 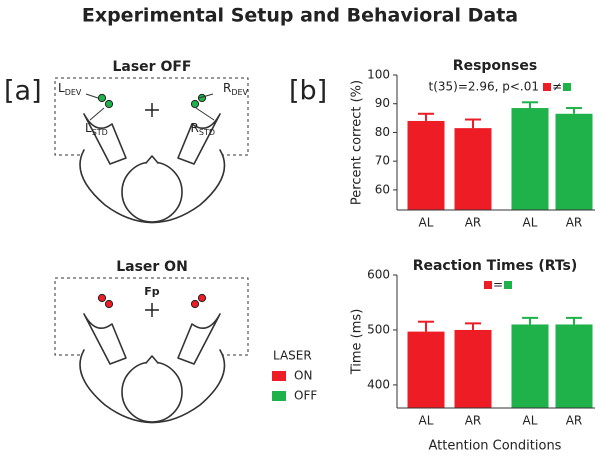 I want to click on legend-label: OFF, so click(x=305, y=396).